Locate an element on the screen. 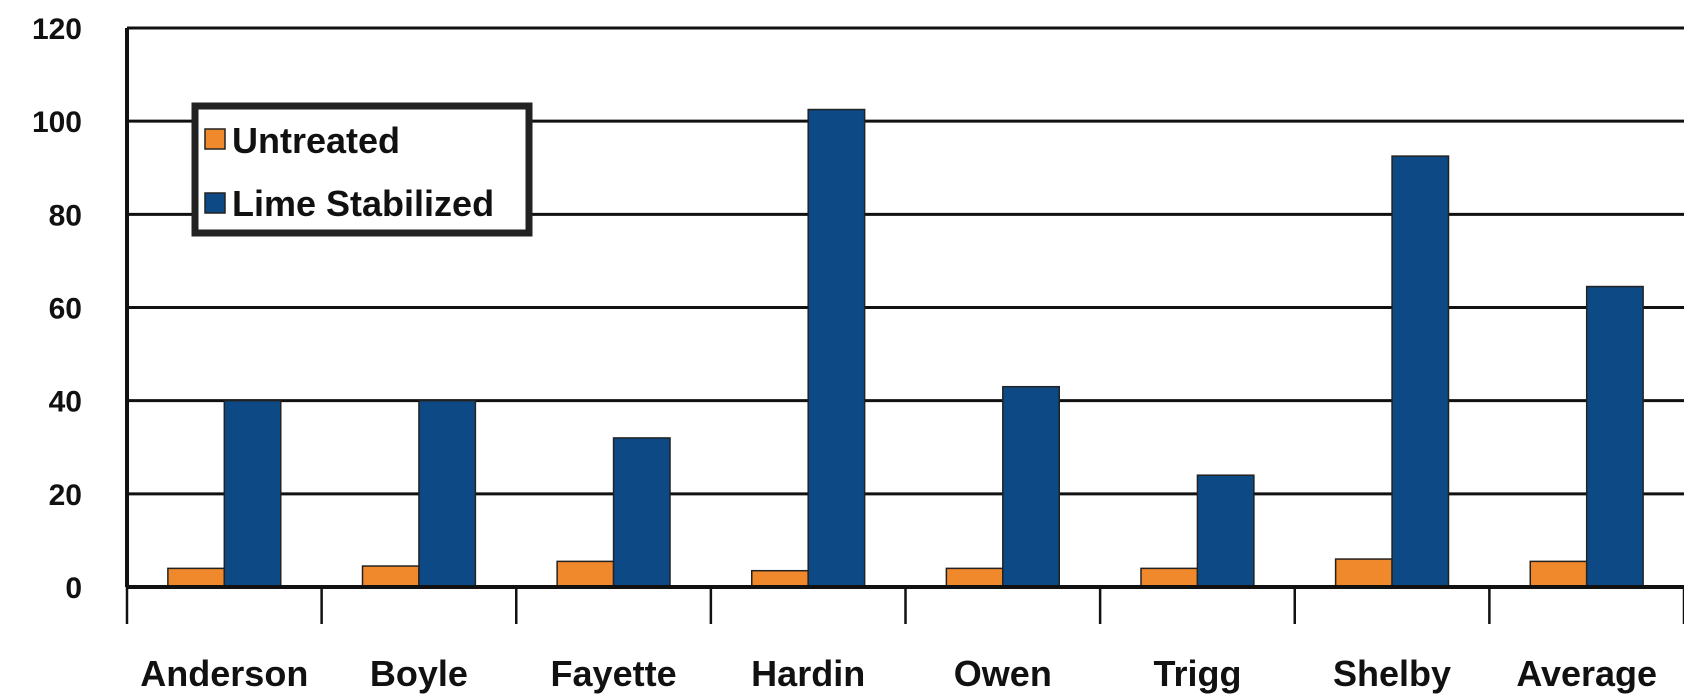 This screenshot has height=697, width=1684. bar-lime-stabilized-trigg is located at coordinates (1225, 531).